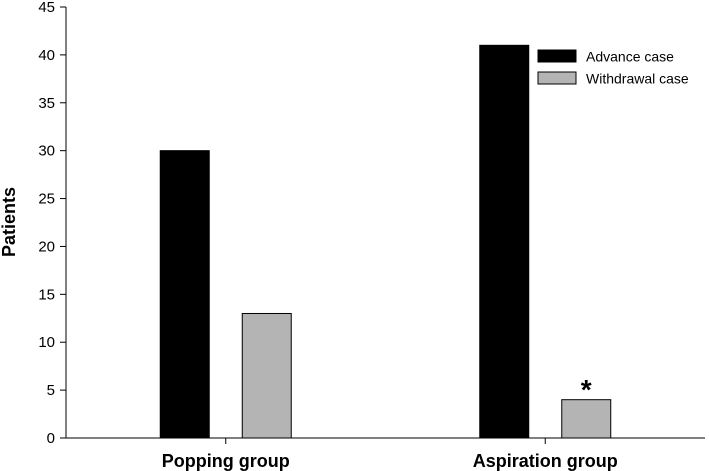 The height and width of the screenshot is (471, 709). What do you see at coordinates (46, 199) in the screenshot?
I see `y-tick-label: 25` at bounding box center [46, 199].